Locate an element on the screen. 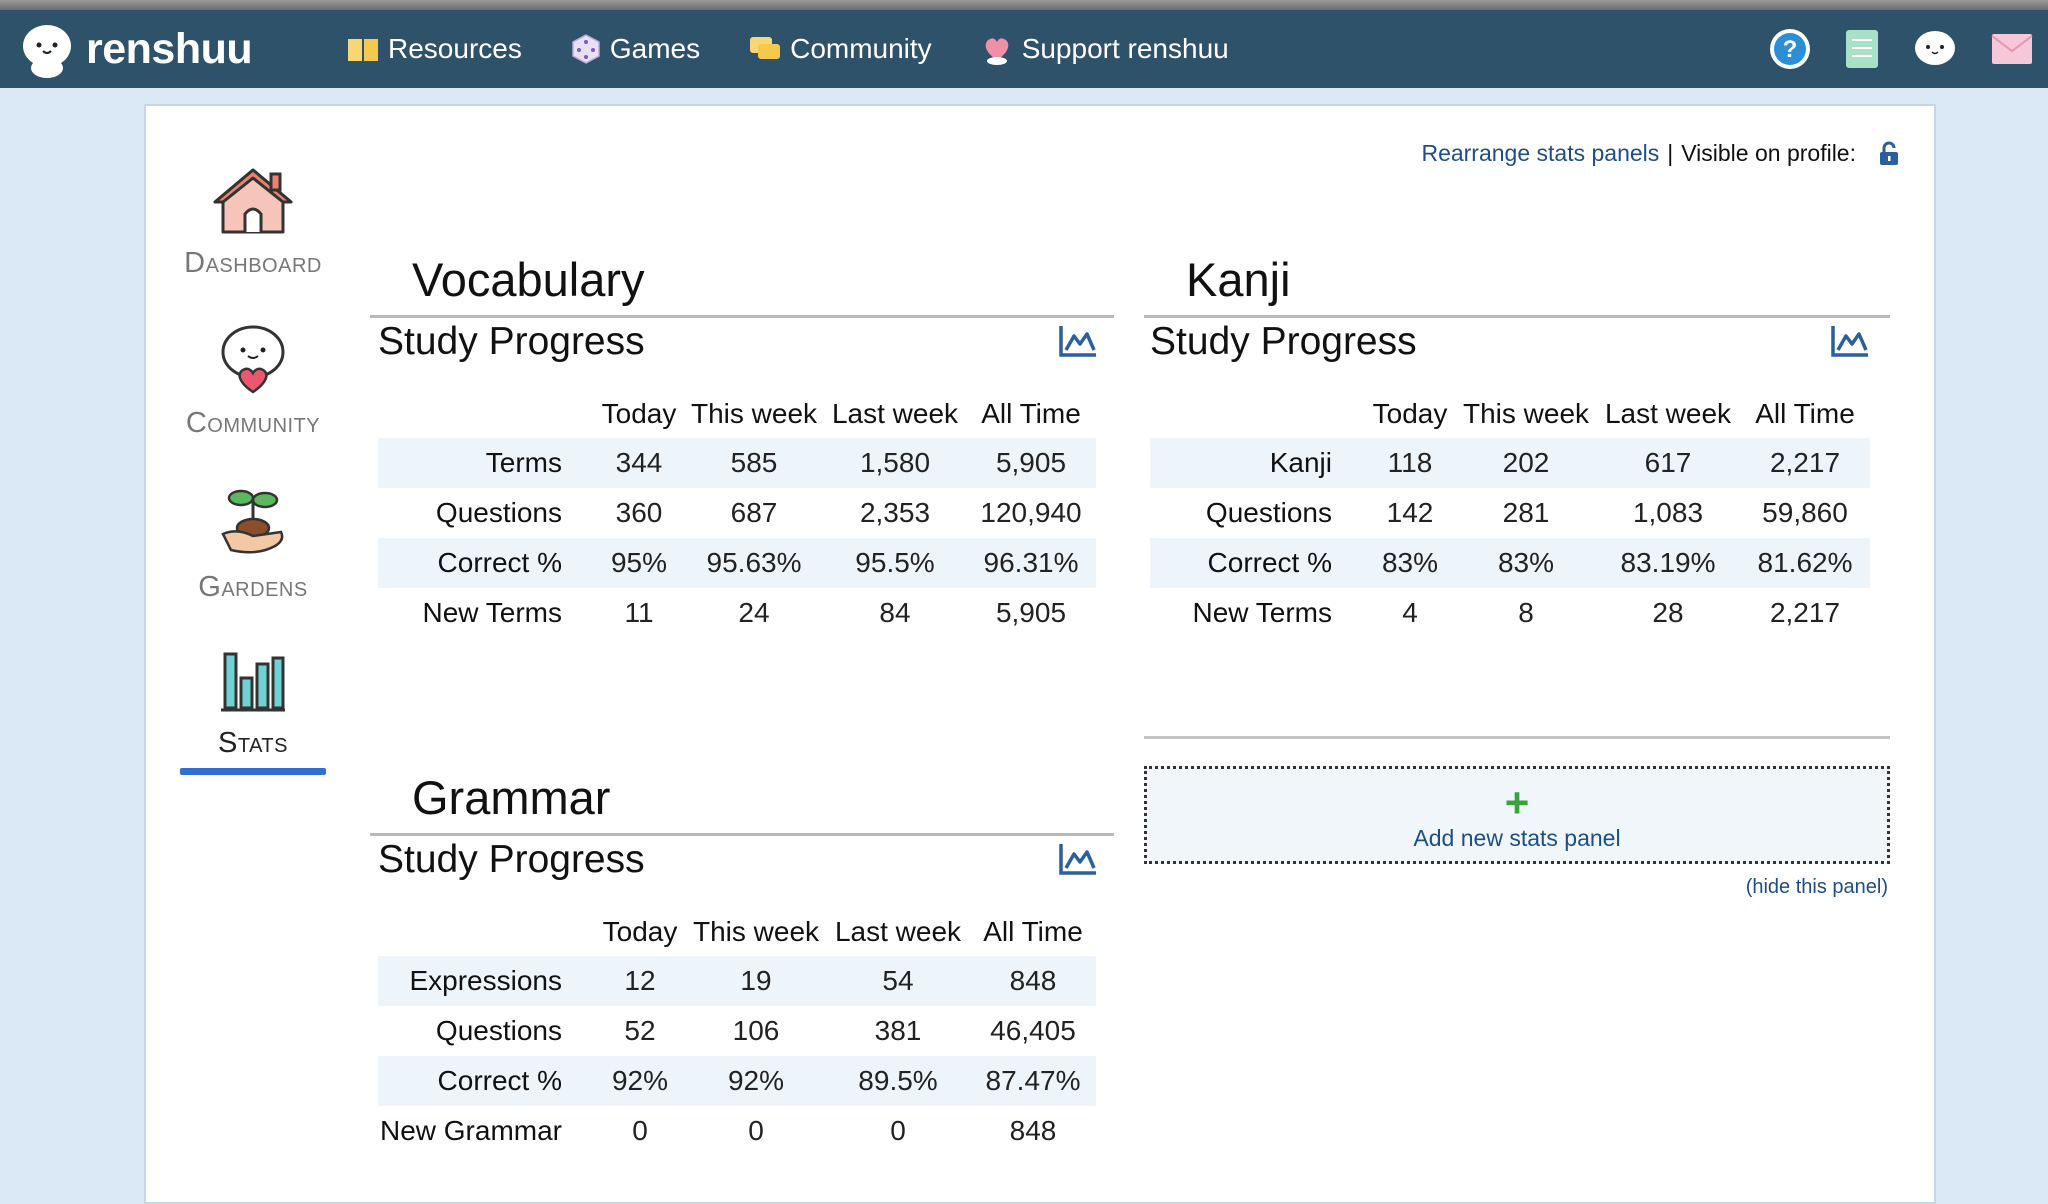 This screenshot has height=1204, width=2048. dice-icon is located at coordinates (586, 49).